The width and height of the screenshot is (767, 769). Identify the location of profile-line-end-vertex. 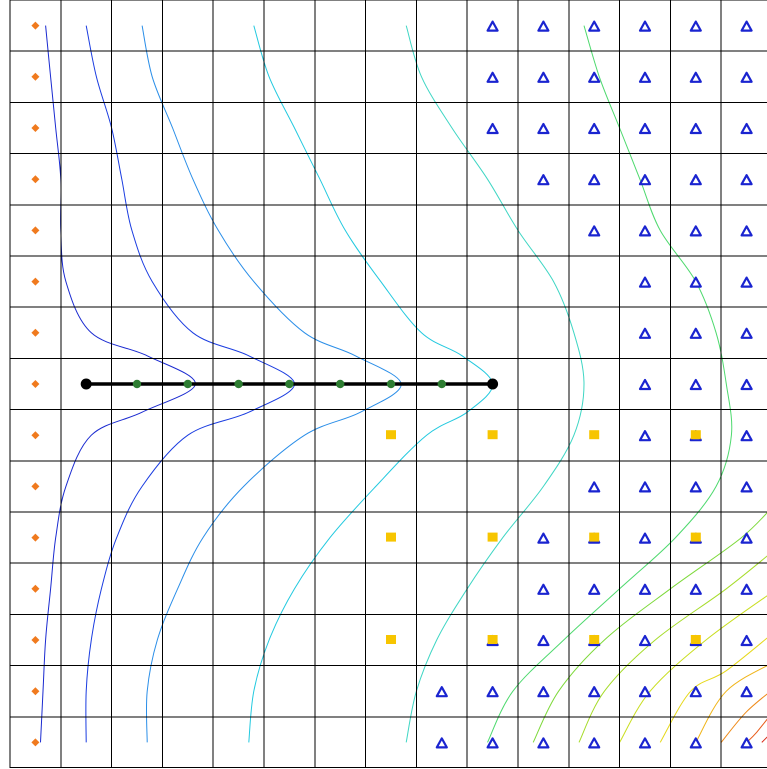
(493, 384).